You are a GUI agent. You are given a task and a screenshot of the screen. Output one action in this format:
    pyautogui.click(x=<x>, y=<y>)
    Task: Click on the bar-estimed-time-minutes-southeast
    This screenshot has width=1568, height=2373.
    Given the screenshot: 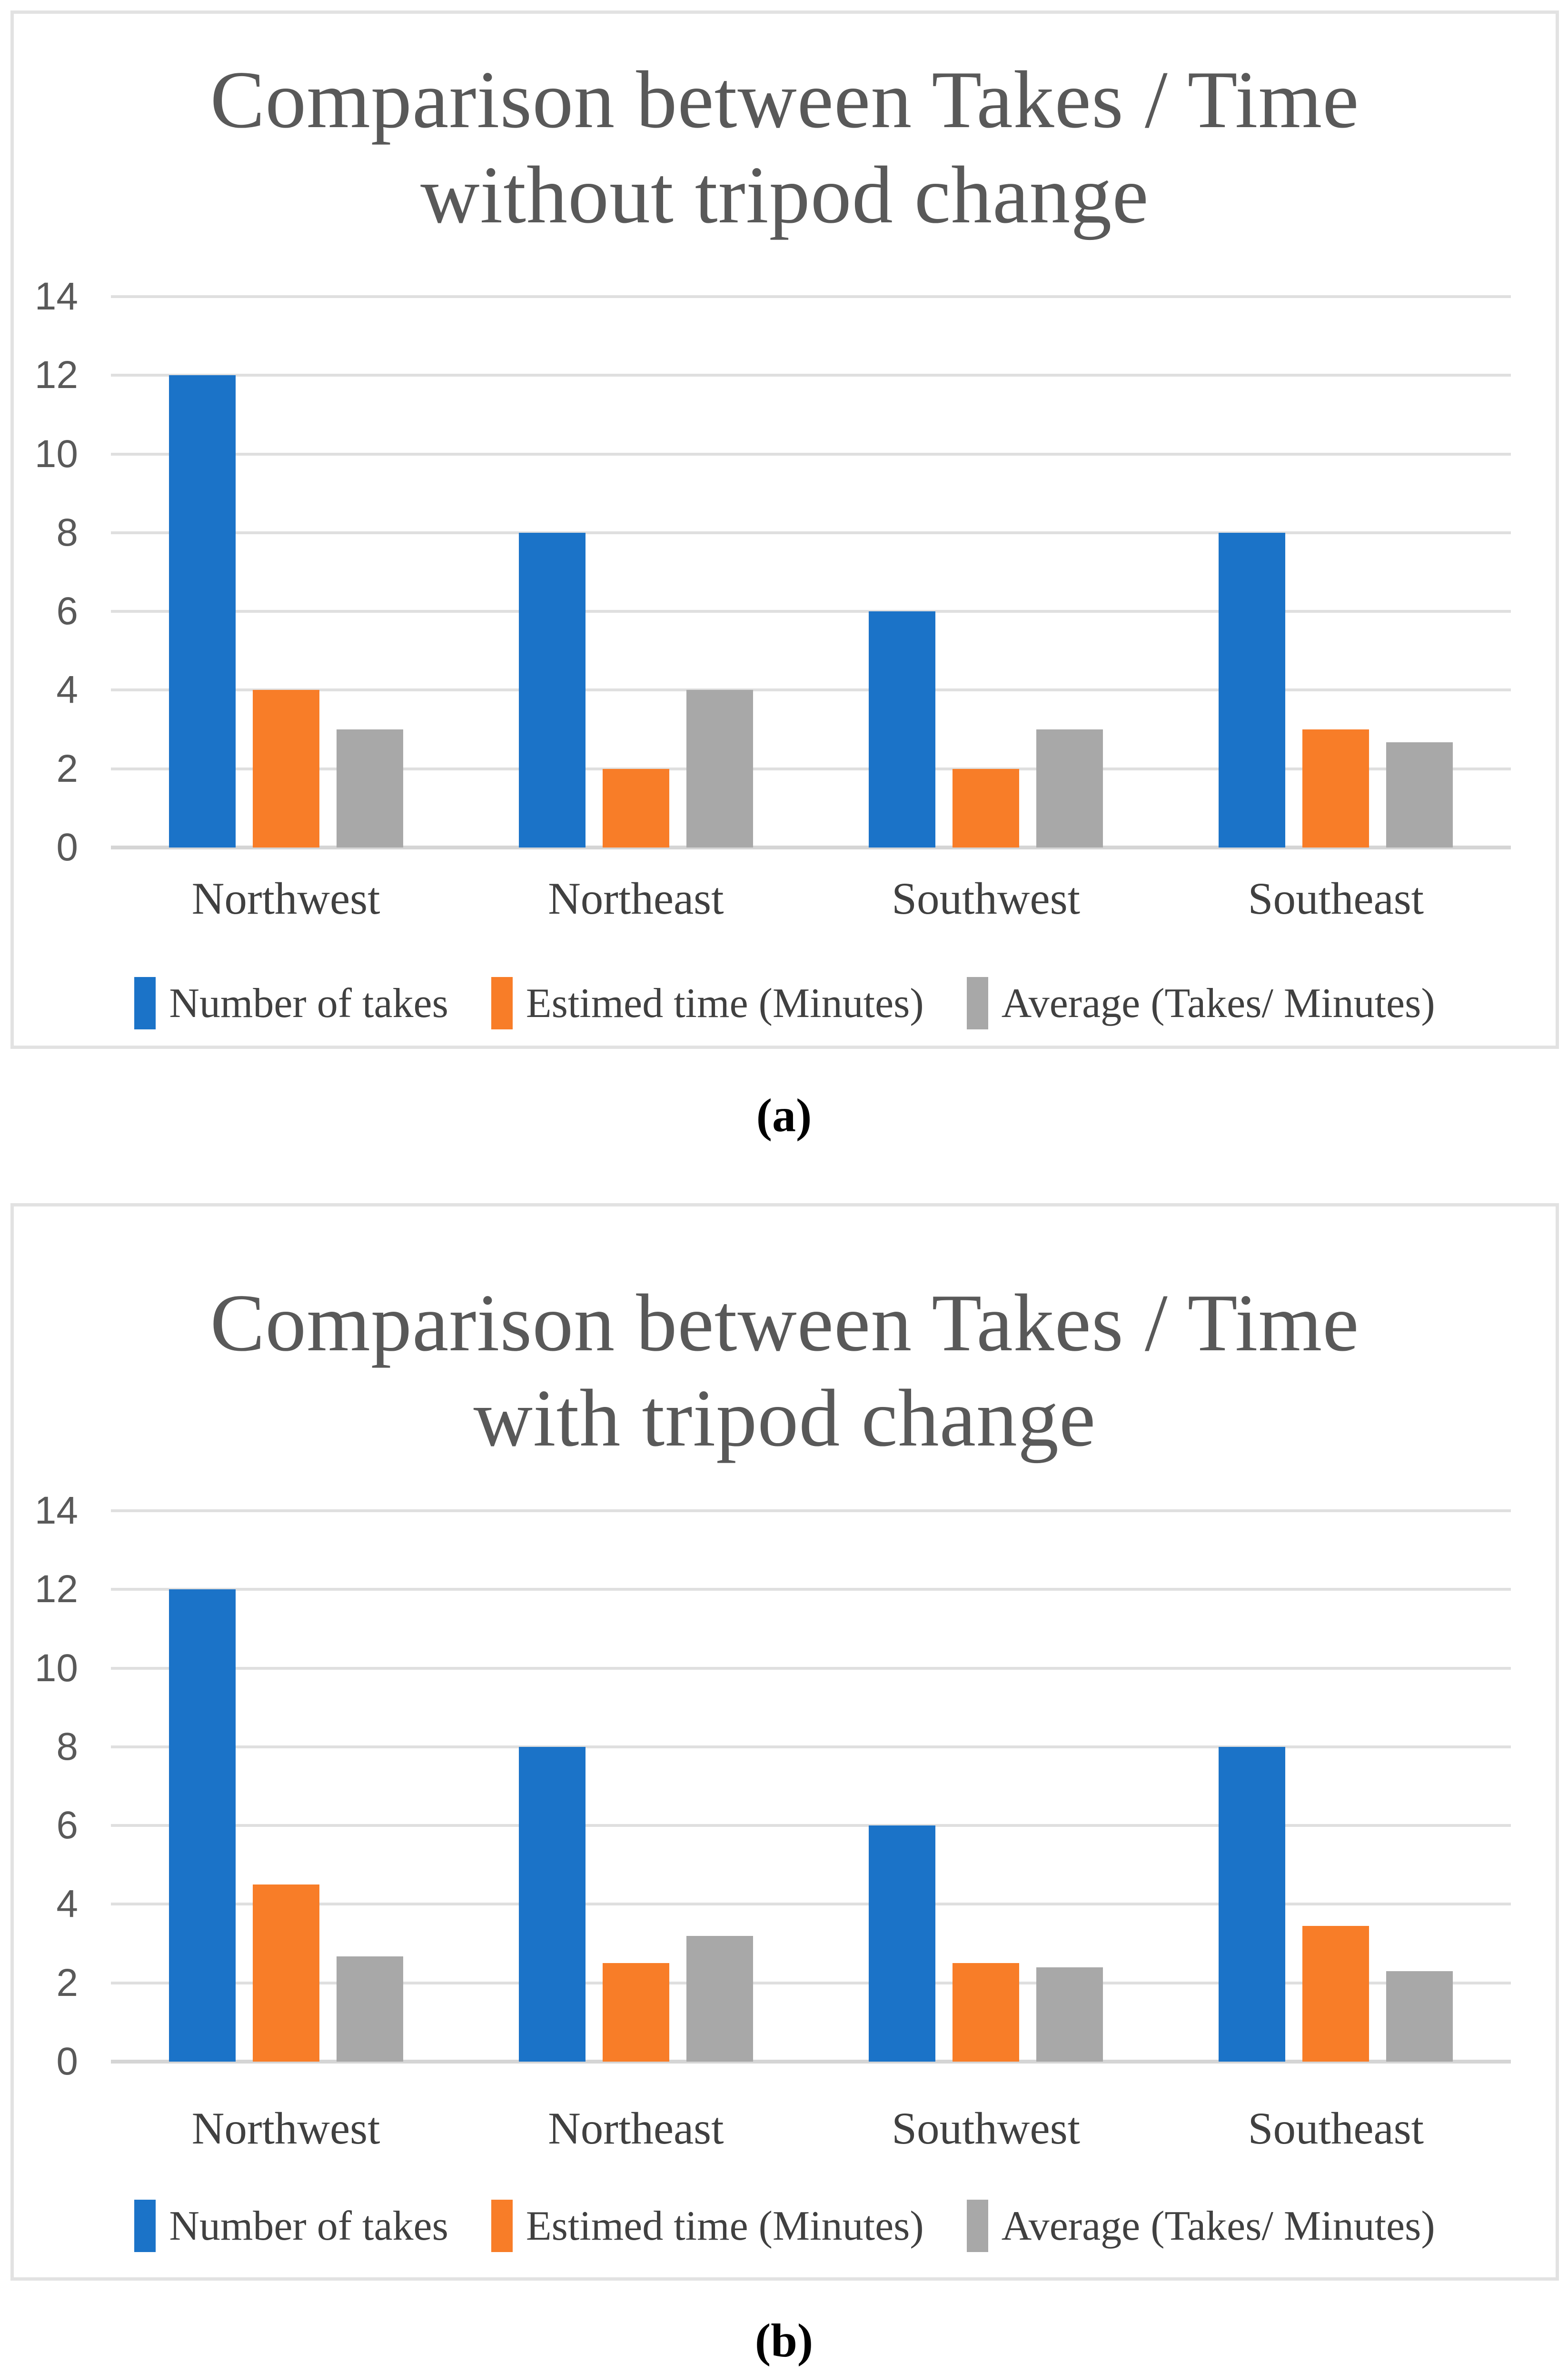 What is the action you would take?
    pyautogui.click(x=1336, y=1993)
    